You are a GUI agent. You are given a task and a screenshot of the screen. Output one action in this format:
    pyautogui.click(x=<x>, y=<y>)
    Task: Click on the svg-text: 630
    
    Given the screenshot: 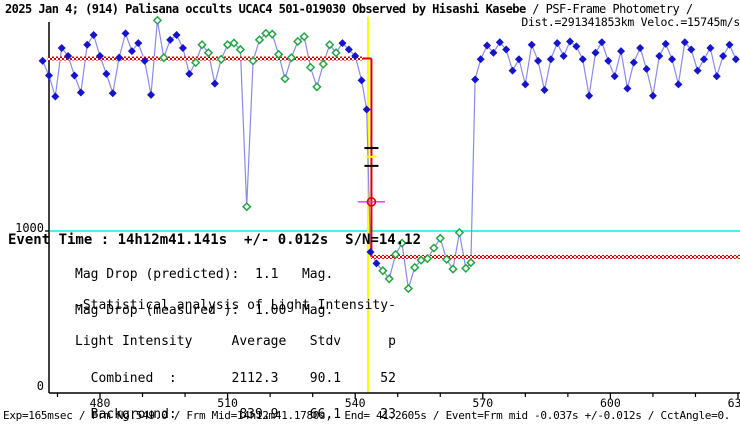 What is the action you would take?
    pyautogui.click(x=734, y=403)
    